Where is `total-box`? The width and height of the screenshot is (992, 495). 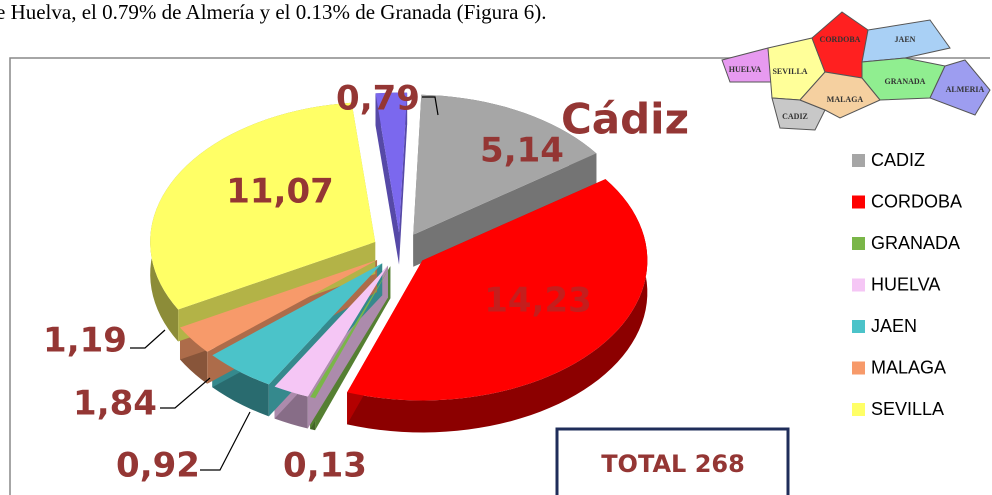 total-box is located at coordinates (672, 461).